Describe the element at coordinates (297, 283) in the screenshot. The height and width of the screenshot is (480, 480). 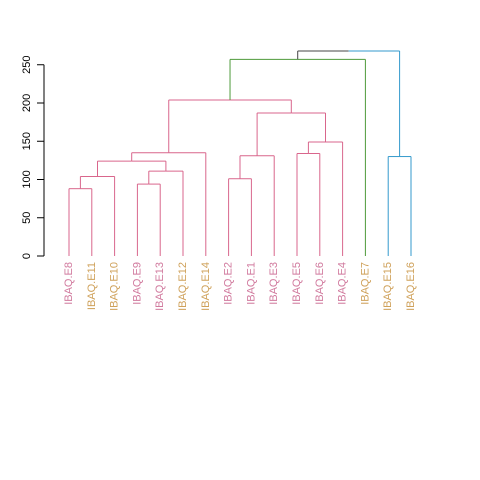
I see `leaf-label: IBAQ.E5` at that location.